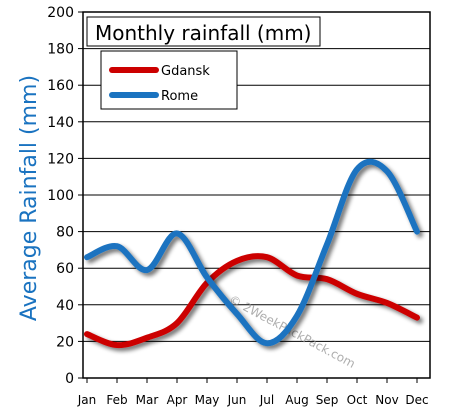 This screenshot has height=418, width=451. I want to click on y-tick-label: 140, so click(60, 123).